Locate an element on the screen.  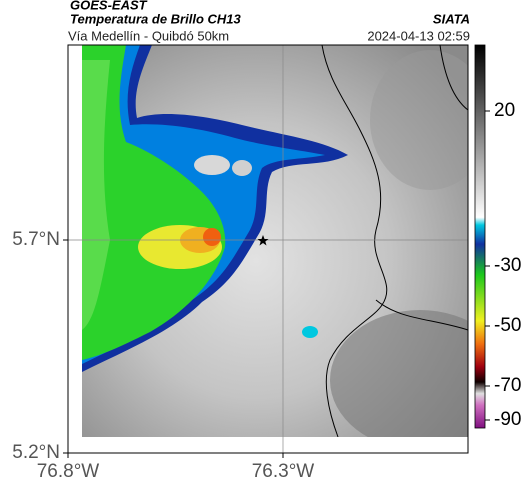
colorbar-tick-label: -50 is located at coordinates (507, 325).